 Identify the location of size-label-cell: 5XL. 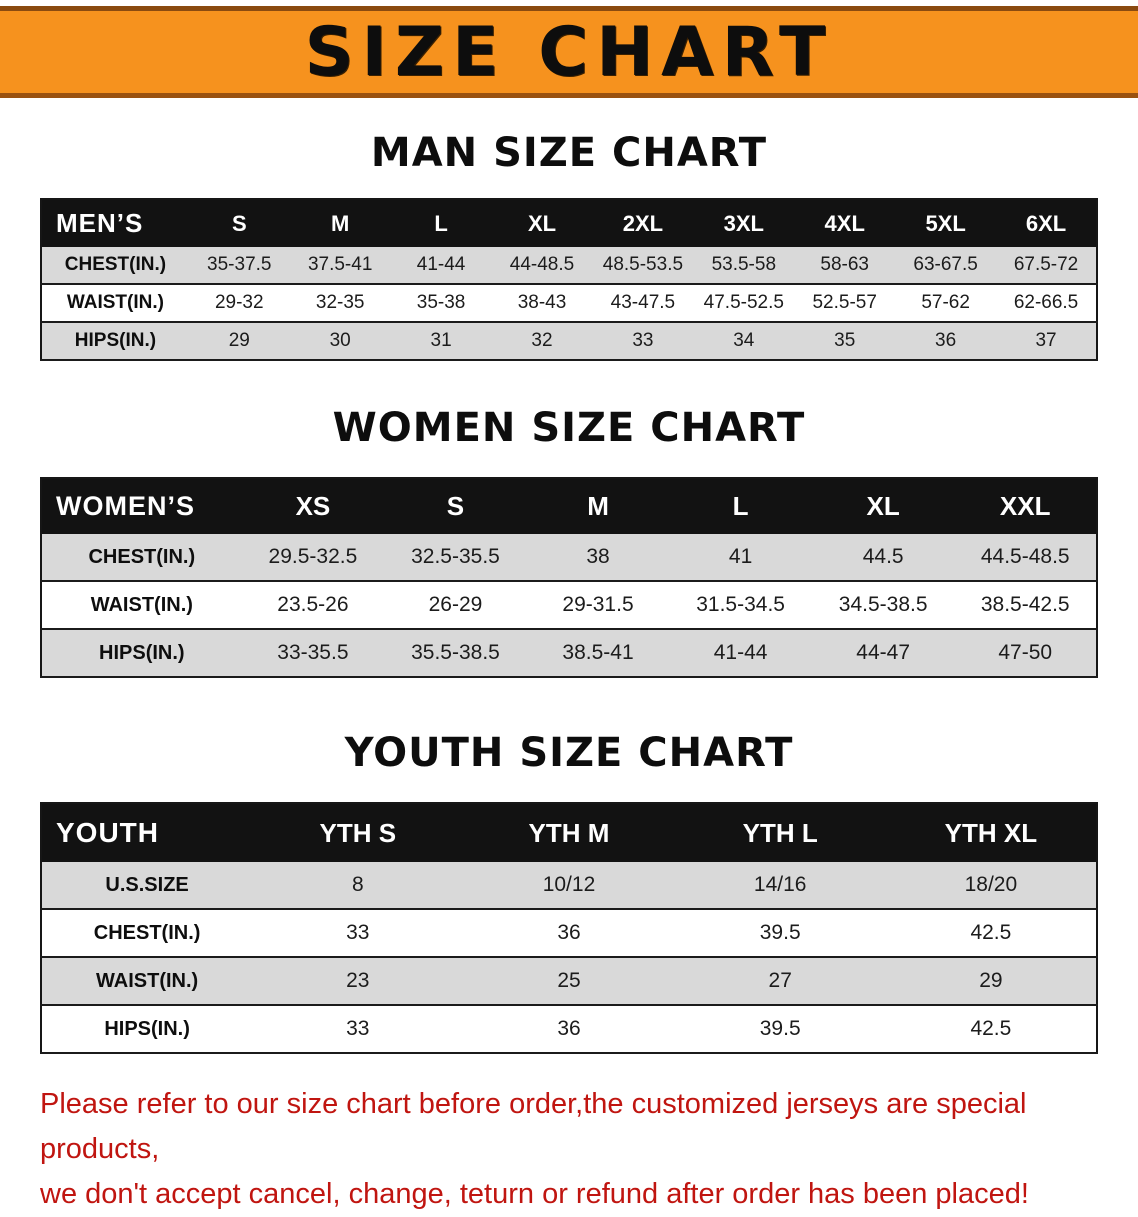
(946, 223).